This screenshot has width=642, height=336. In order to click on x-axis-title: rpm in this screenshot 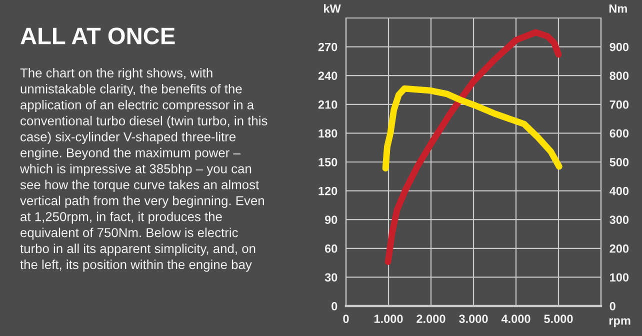, I will do `click(619, 323)`.